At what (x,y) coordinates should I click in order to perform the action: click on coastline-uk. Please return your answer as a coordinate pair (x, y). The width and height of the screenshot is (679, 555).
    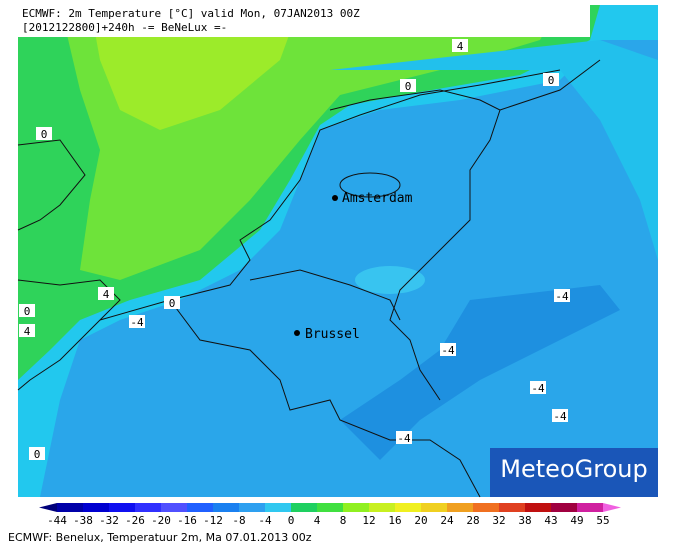
    Looking at the image, I should click on (51, 185).